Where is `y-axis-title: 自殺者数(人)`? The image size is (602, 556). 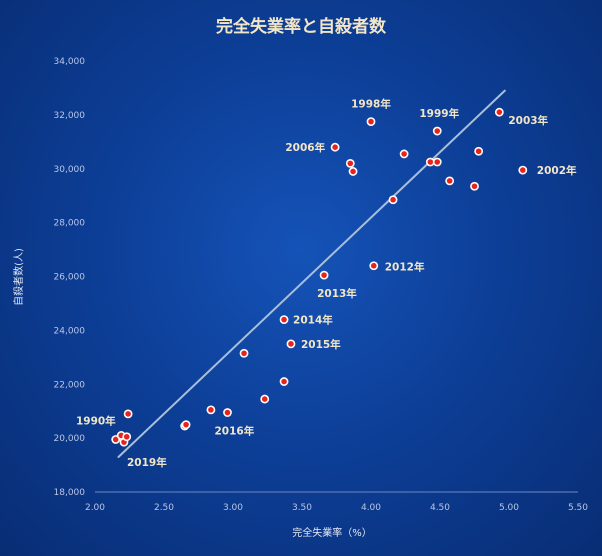 y-axis-title: 自殺者数(人) is located at coordinates (18, 277).